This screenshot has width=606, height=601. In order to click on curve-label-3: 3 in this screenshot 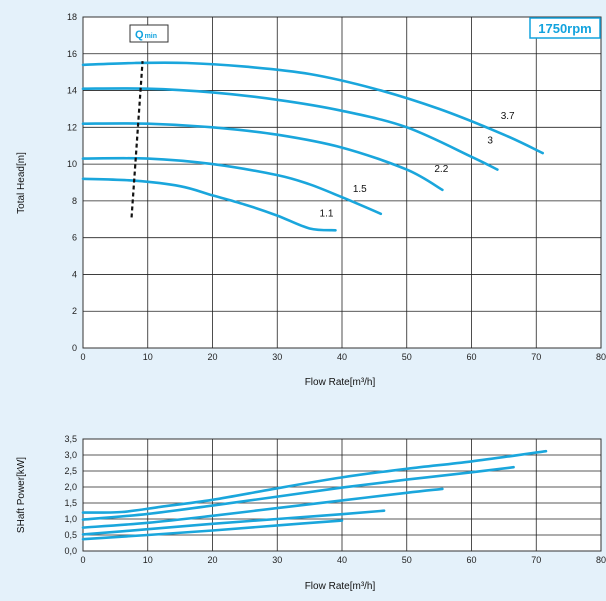, I will do `click(490, 141)`.